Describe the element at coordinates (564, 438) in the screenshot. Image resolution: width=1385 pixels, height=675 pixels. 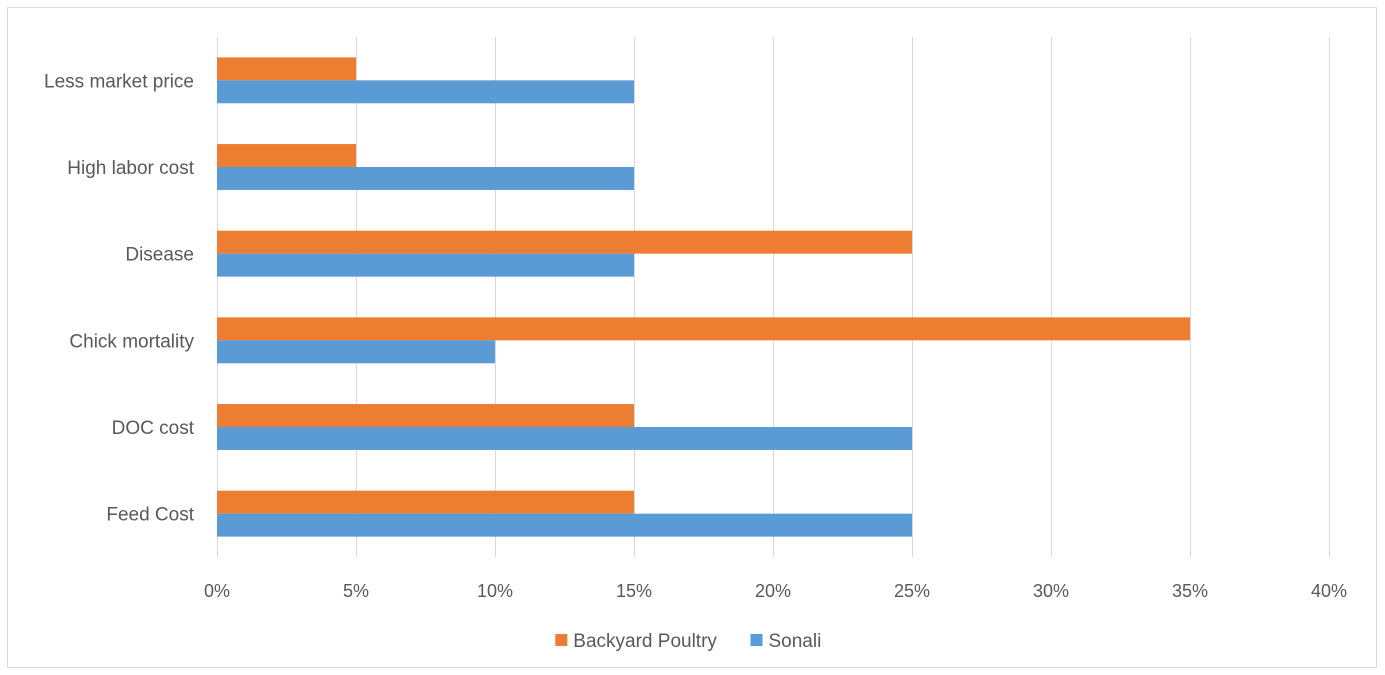
I see `bar-sonali-doc-cost` at that location.